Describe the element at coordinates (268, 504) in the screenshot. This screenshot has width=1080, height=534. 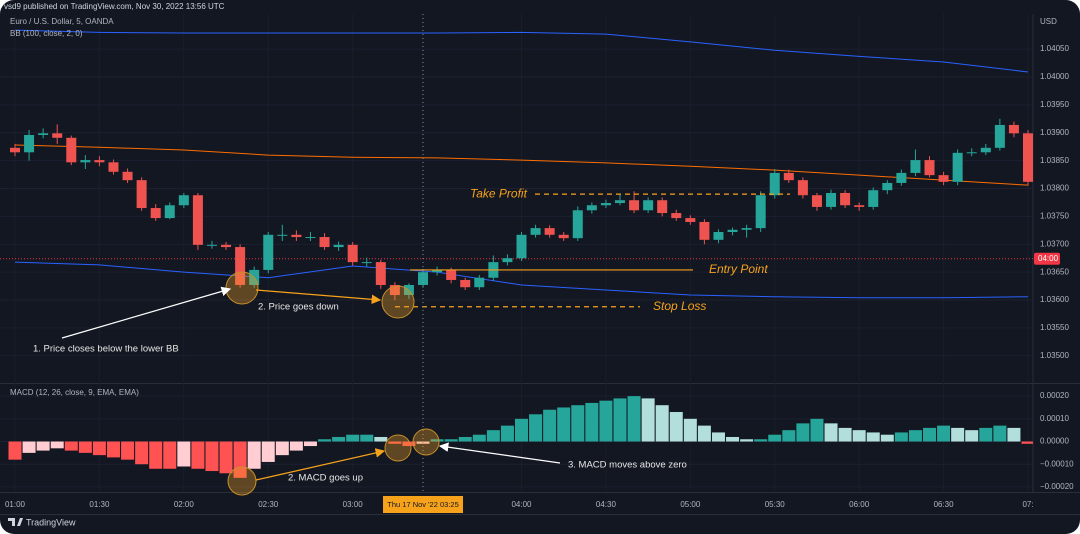
I see `x-tick-label: 02:30` at that location.